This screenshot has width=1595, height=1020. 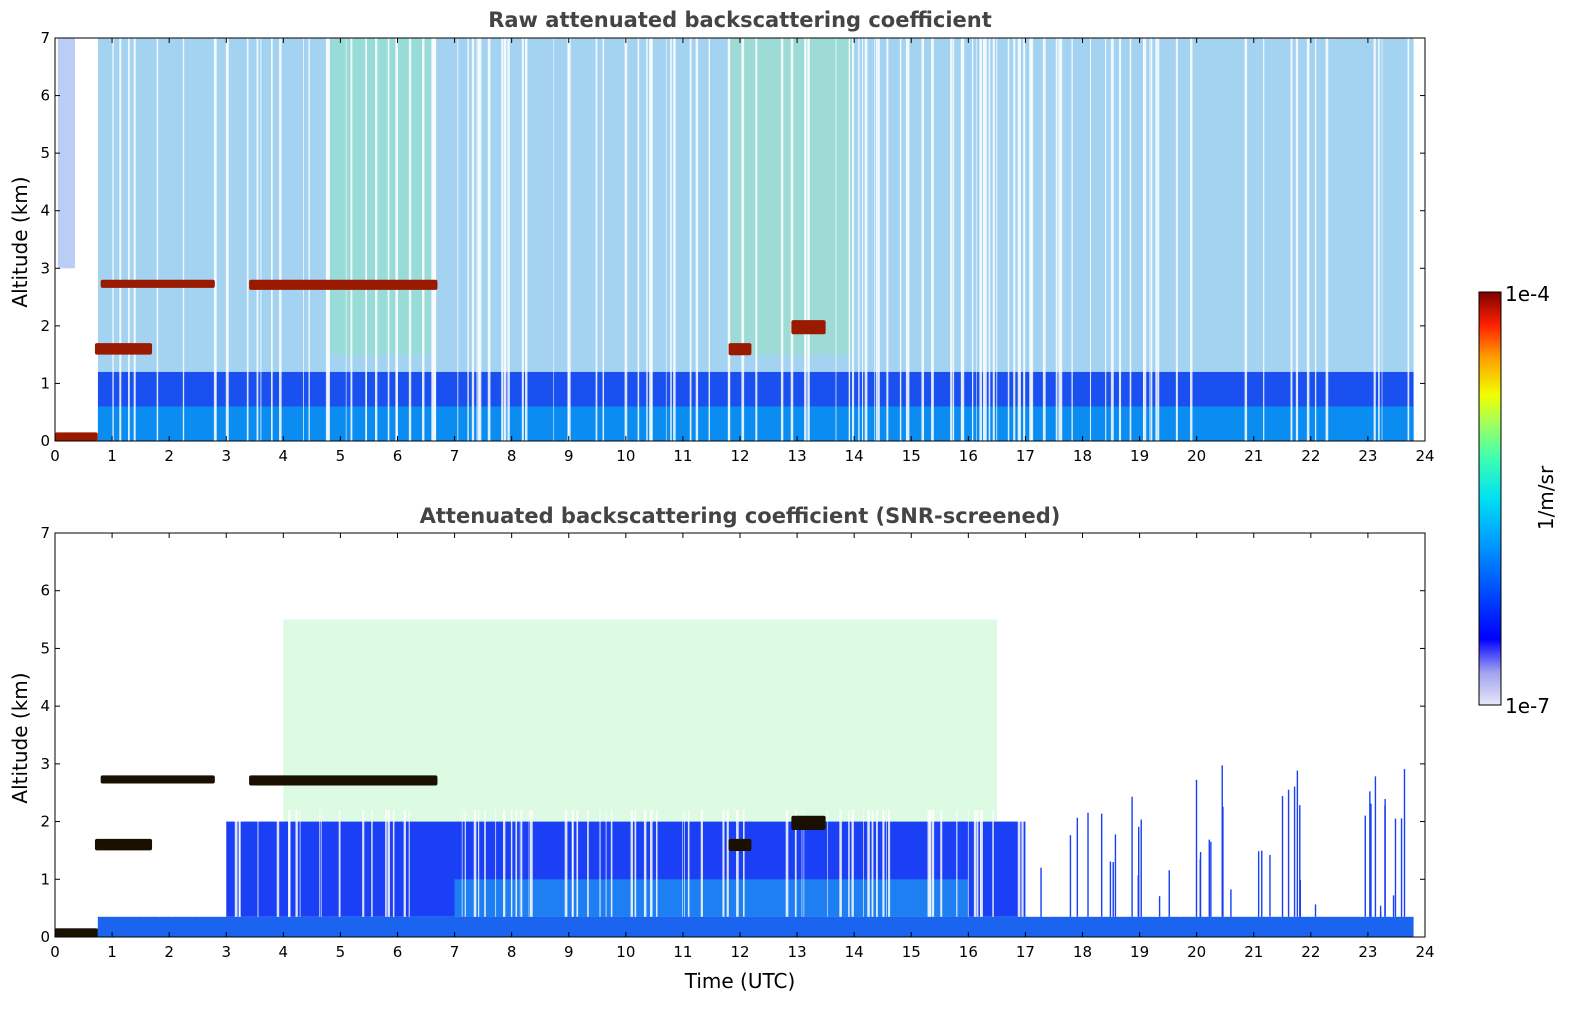 What do you see at coordinates (1546, 497) in the screenshot?
I see `colorbar-unit-label: 1/m/sr` at bounding box center [1546, 497].